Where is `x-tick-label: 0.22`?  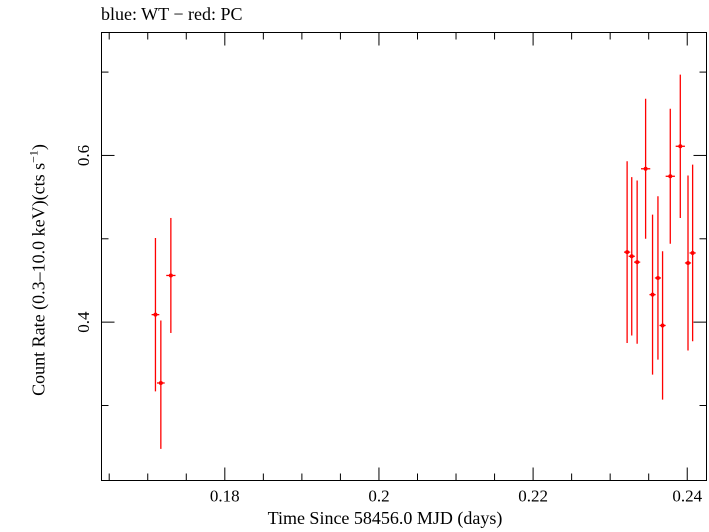
x-tick-label: 0.22 is located at coordinates (533, 496).